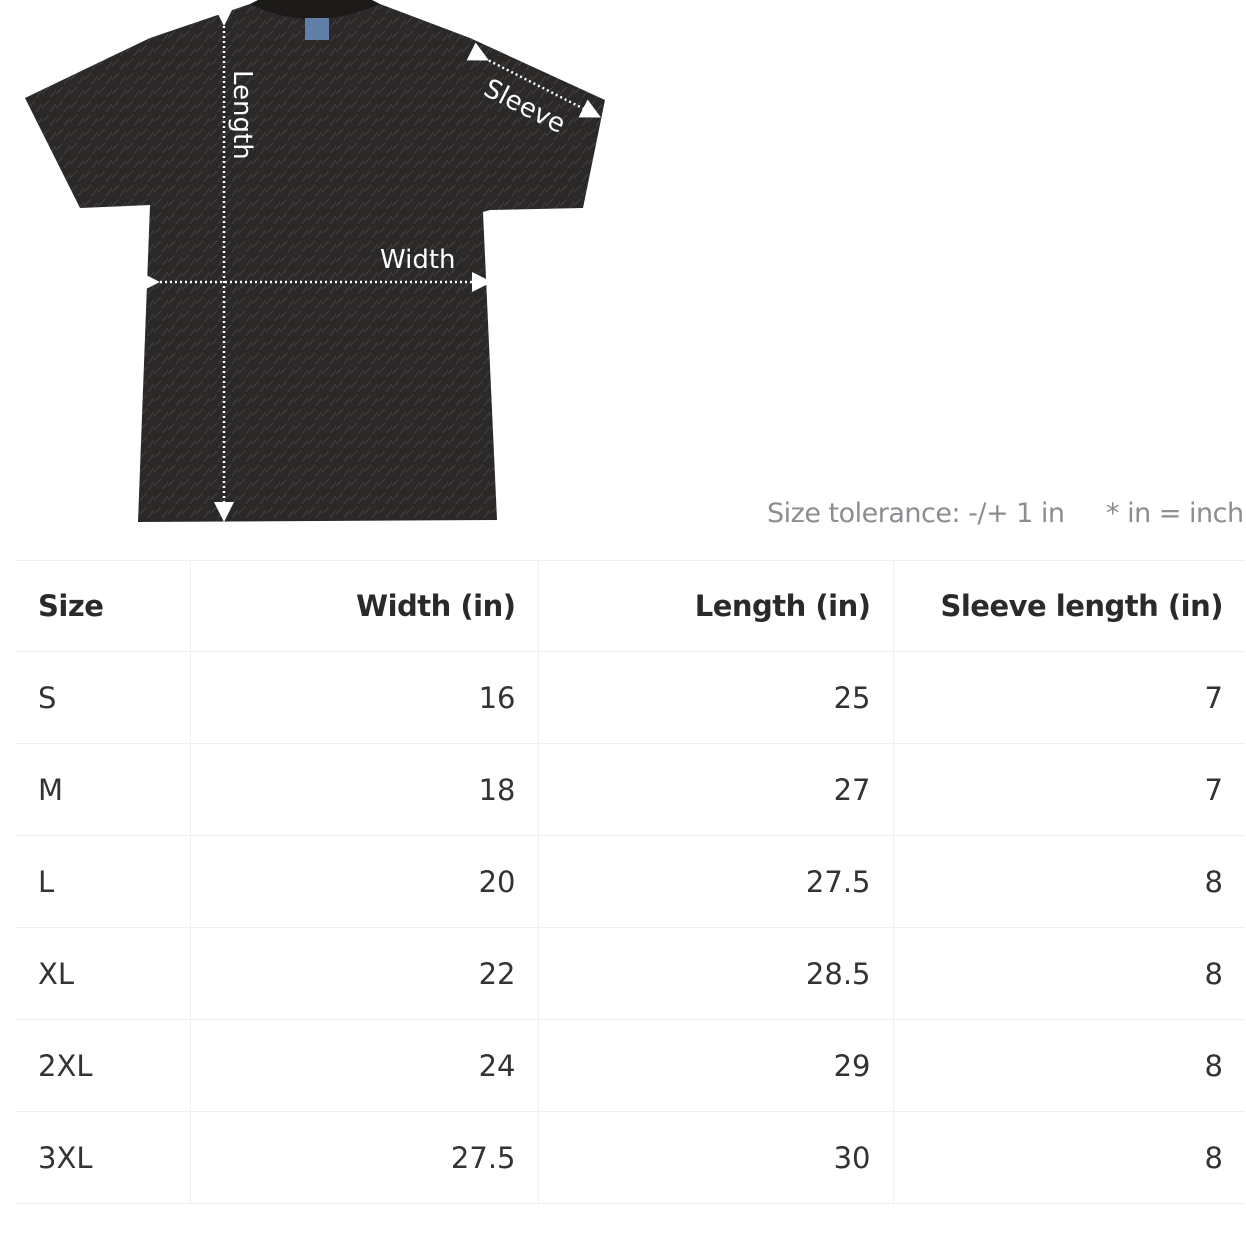 The width and height of the screenshot is (1246, 1246). I want to click on cell-length: 28.5, so click(715, 973).